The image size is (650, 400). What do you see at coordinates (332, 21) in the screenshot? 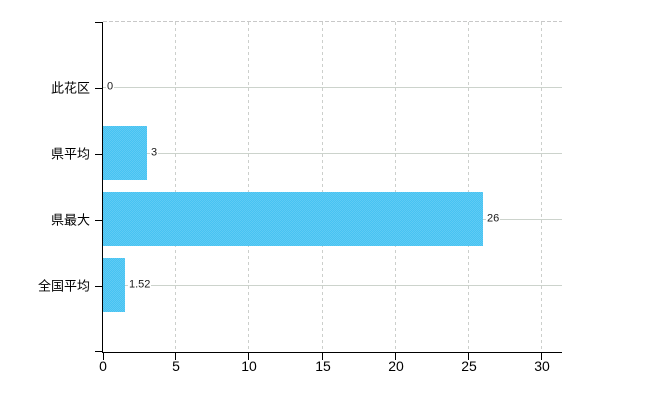
I see `plot-top-border` at bounding box center [332, 21].